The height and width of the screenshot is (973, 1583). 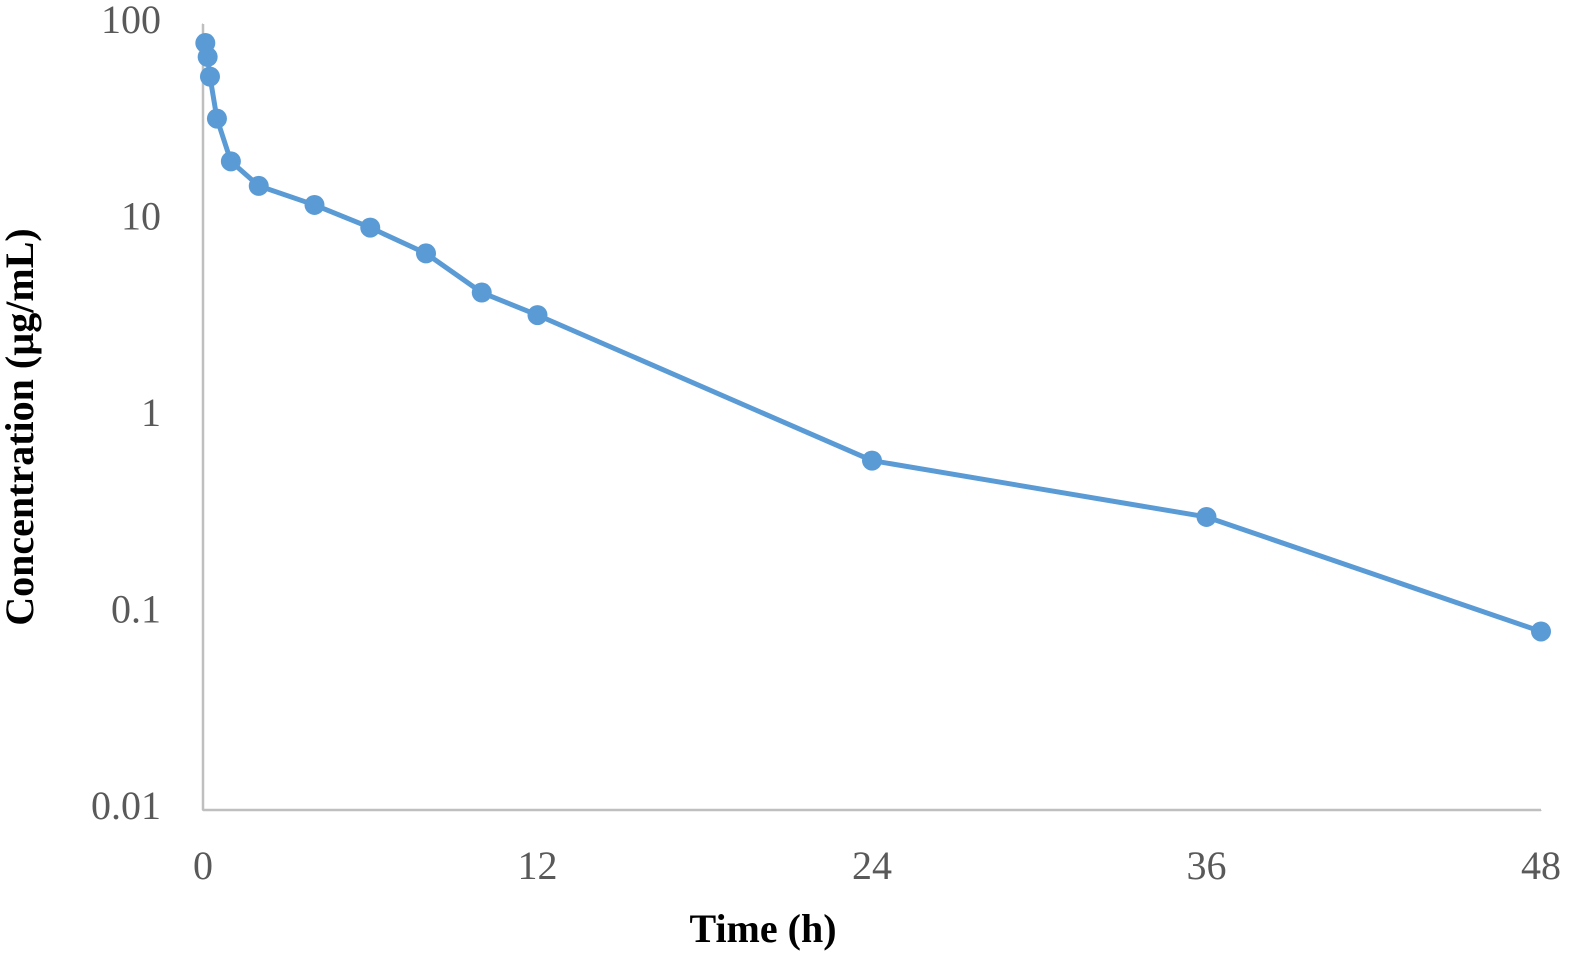 I want to click on x-tick-label: 12, so click(x=538, y=865).